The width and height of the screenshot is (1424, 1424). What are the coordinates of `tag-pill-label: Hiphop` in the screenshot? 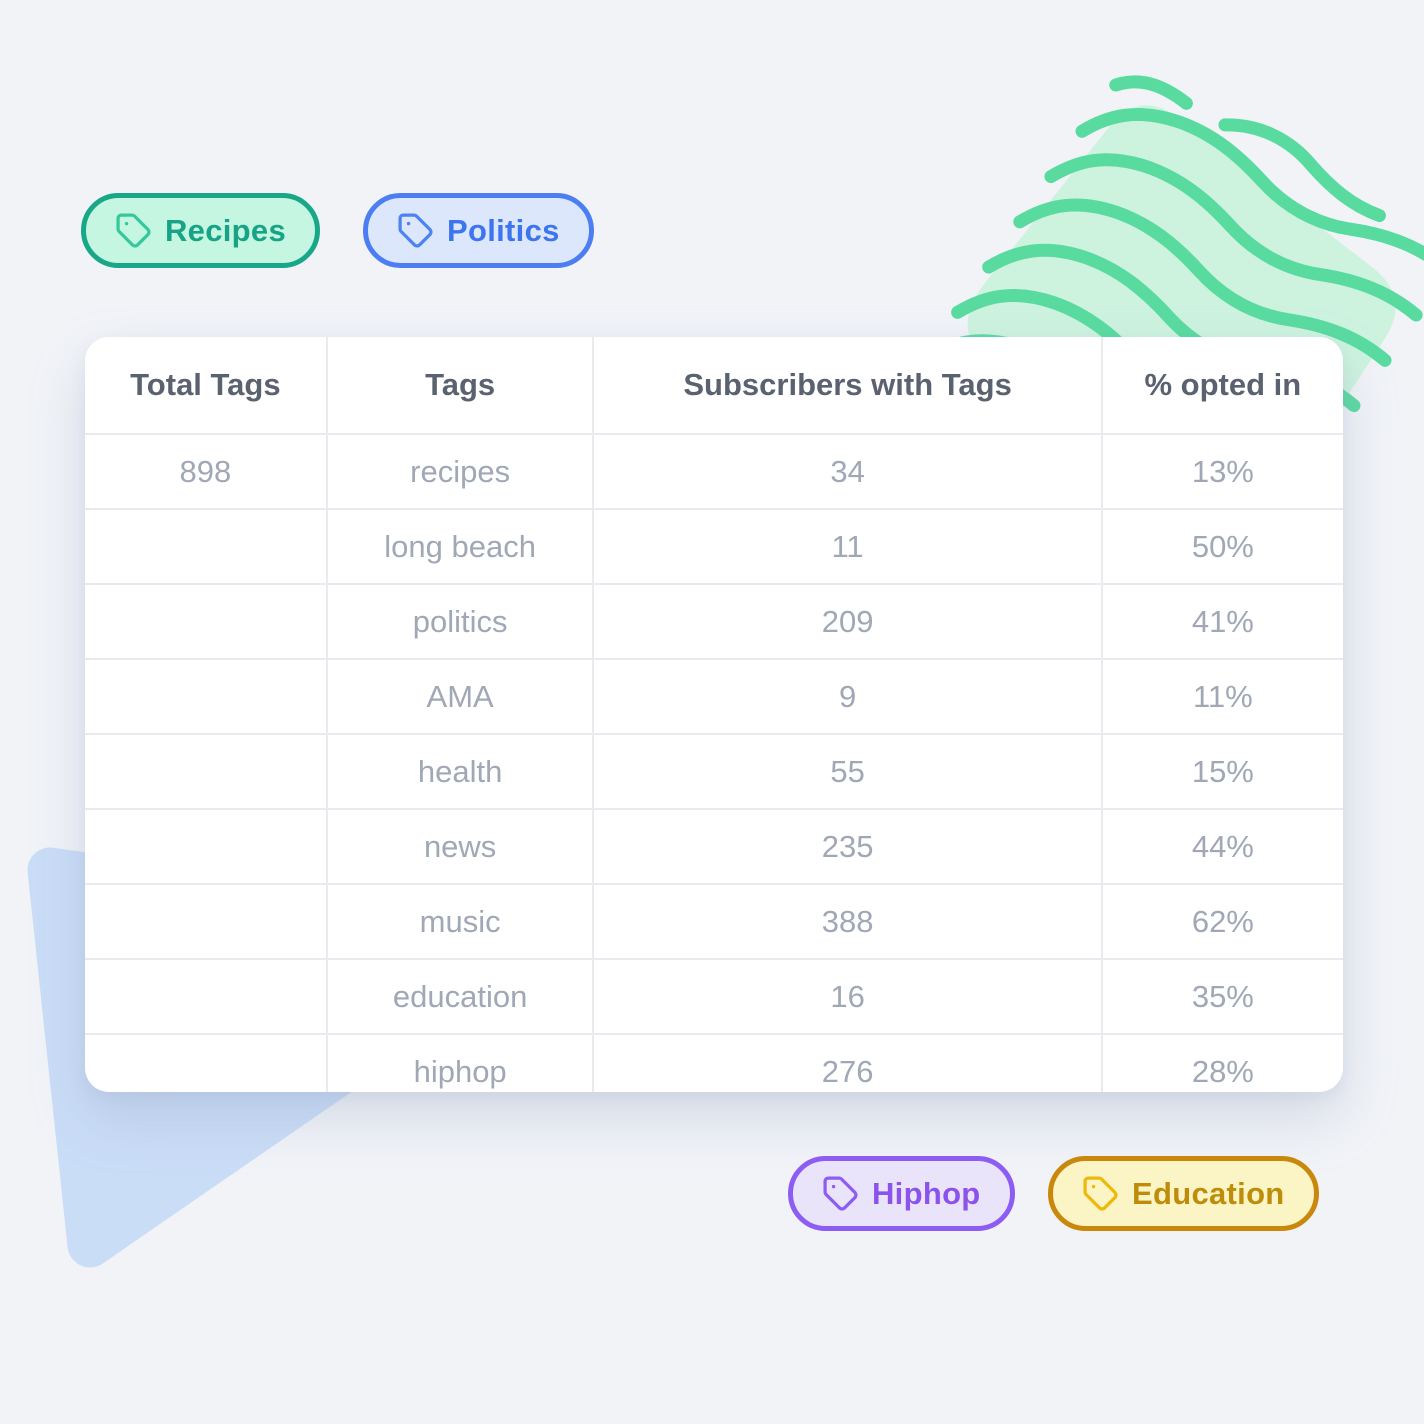 It's located at (926, 1193).